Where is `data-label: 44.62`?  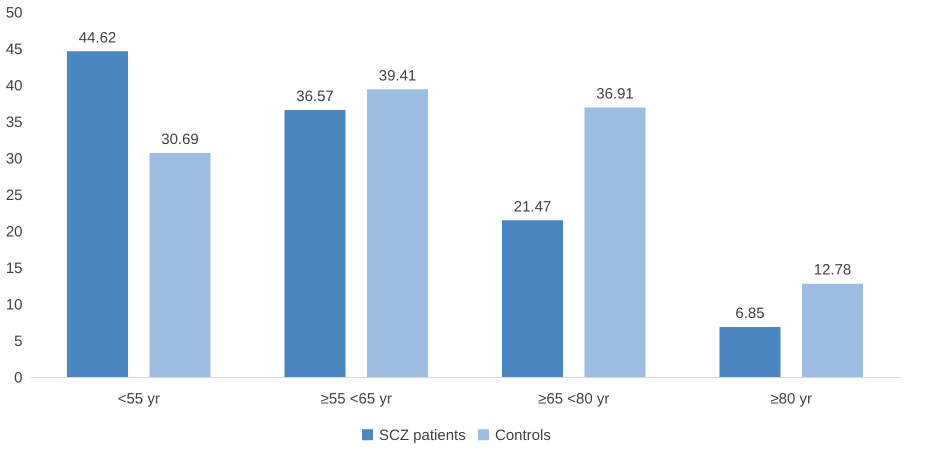
data-label: 44.62 is located at coordinates (97, 37).